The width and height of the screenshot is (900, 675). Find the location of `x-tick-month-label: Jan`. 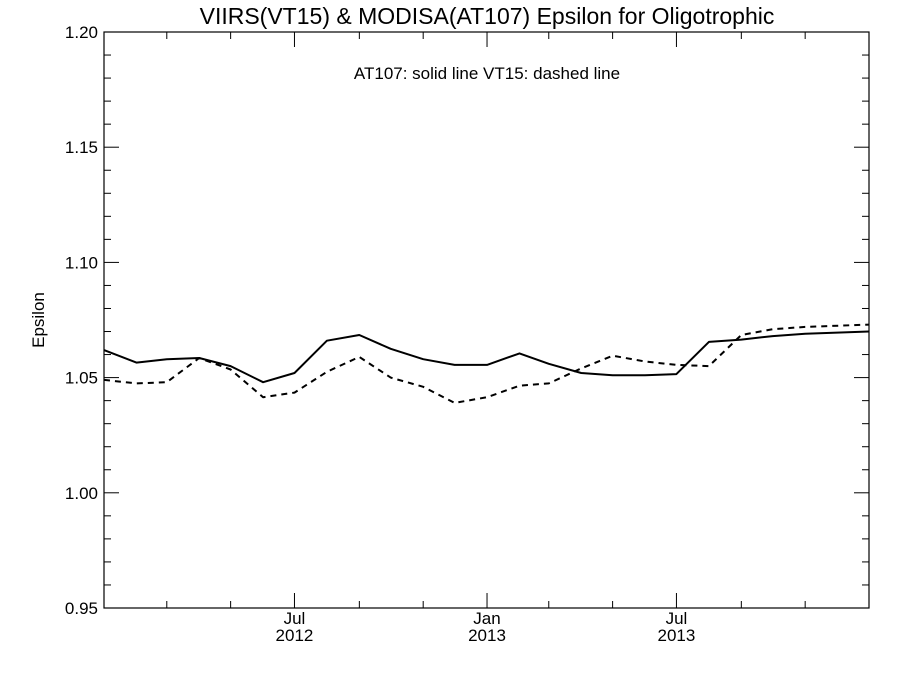

x-tick-month-label: Jan is located at coordinates (486, 618).